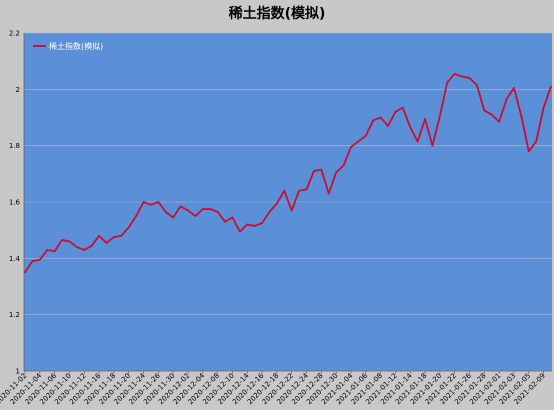 The image size is (554, 410). Describe the element at coordinates (15, 259) in the screenshot. I see `y-tick-label: 1.4` at that location.